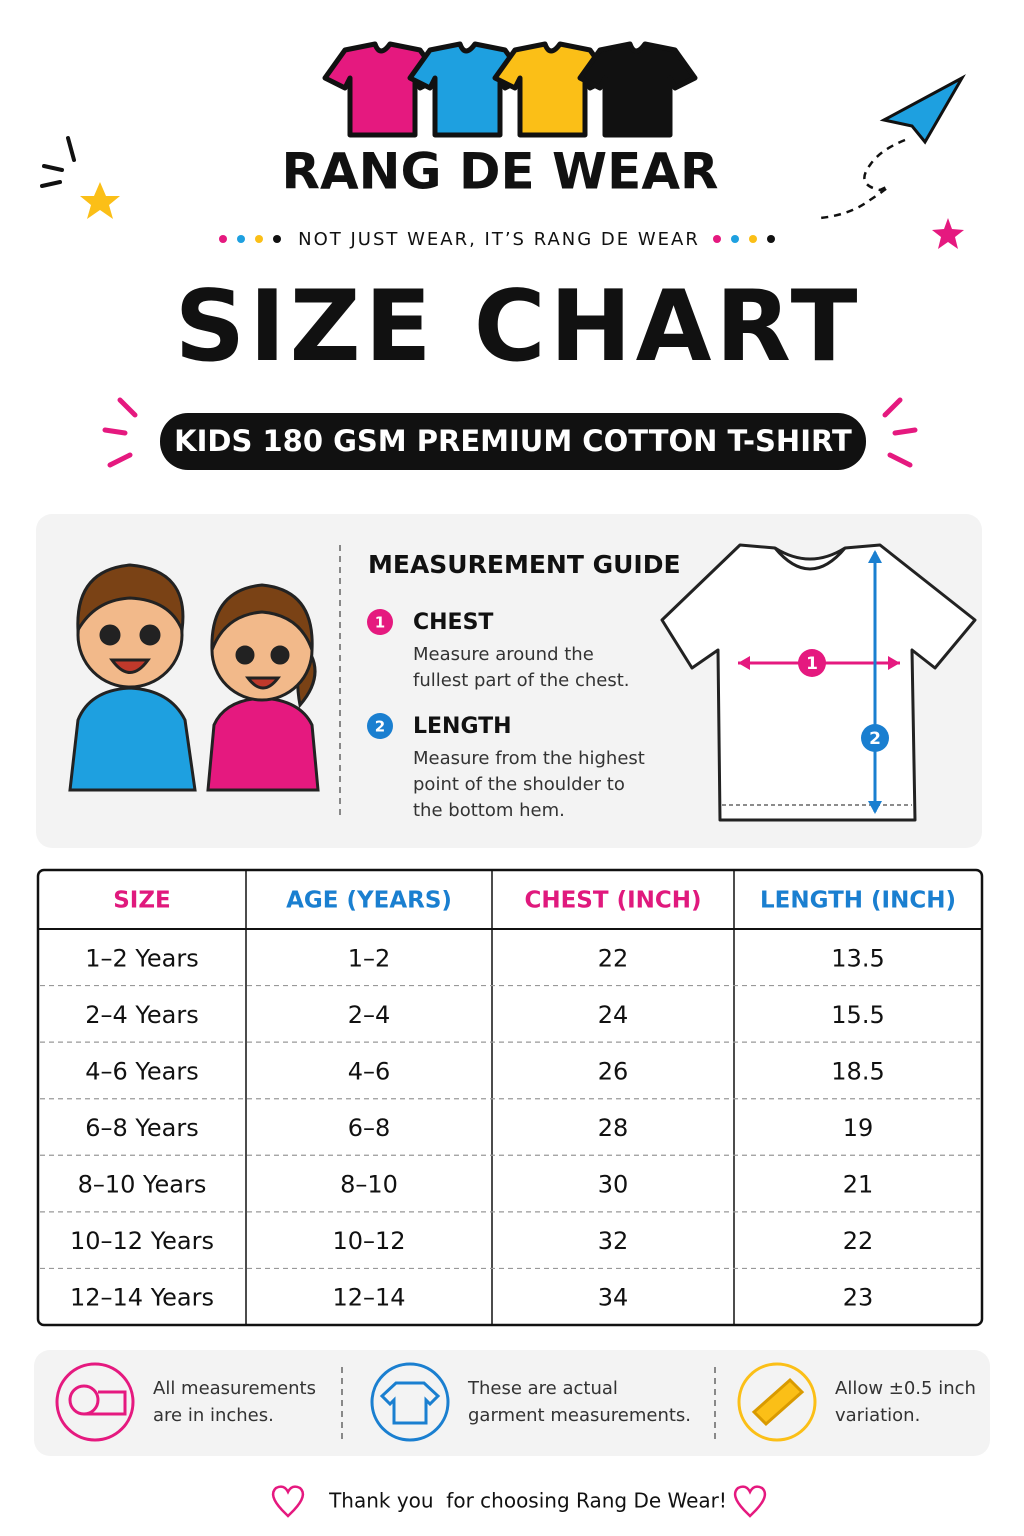  What do you see at coordinates (503, 654) in the screenshot?
I see `item-text: Measure around the` at bounding box center [503, 654].